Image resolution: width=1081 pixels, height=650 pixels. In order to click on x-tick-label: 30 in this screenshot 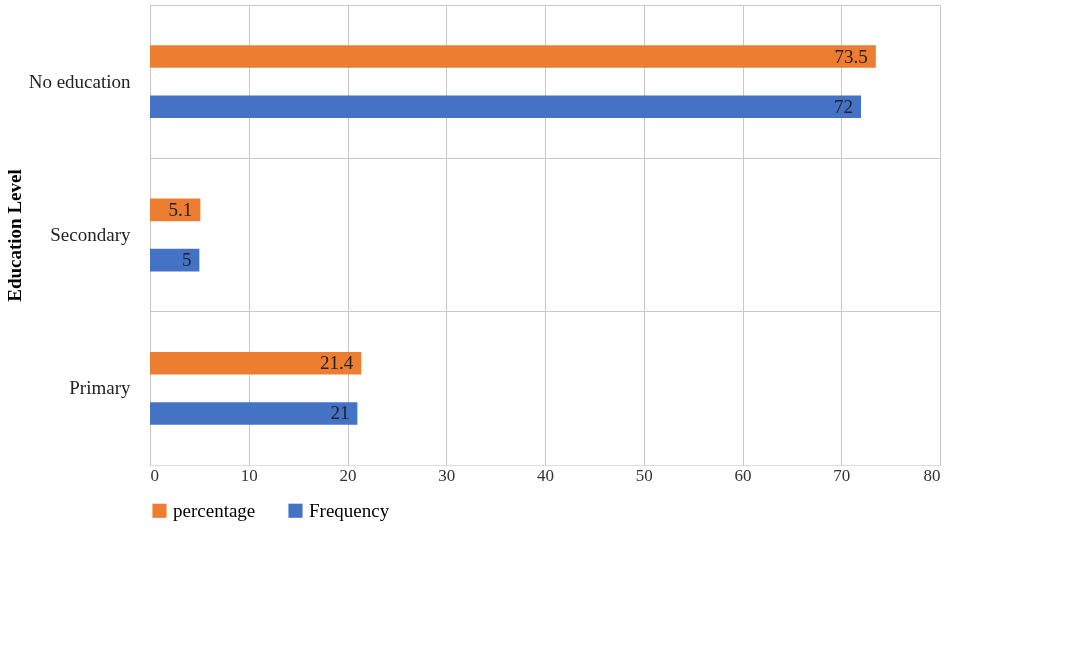, I will do `click(447, 475)`.